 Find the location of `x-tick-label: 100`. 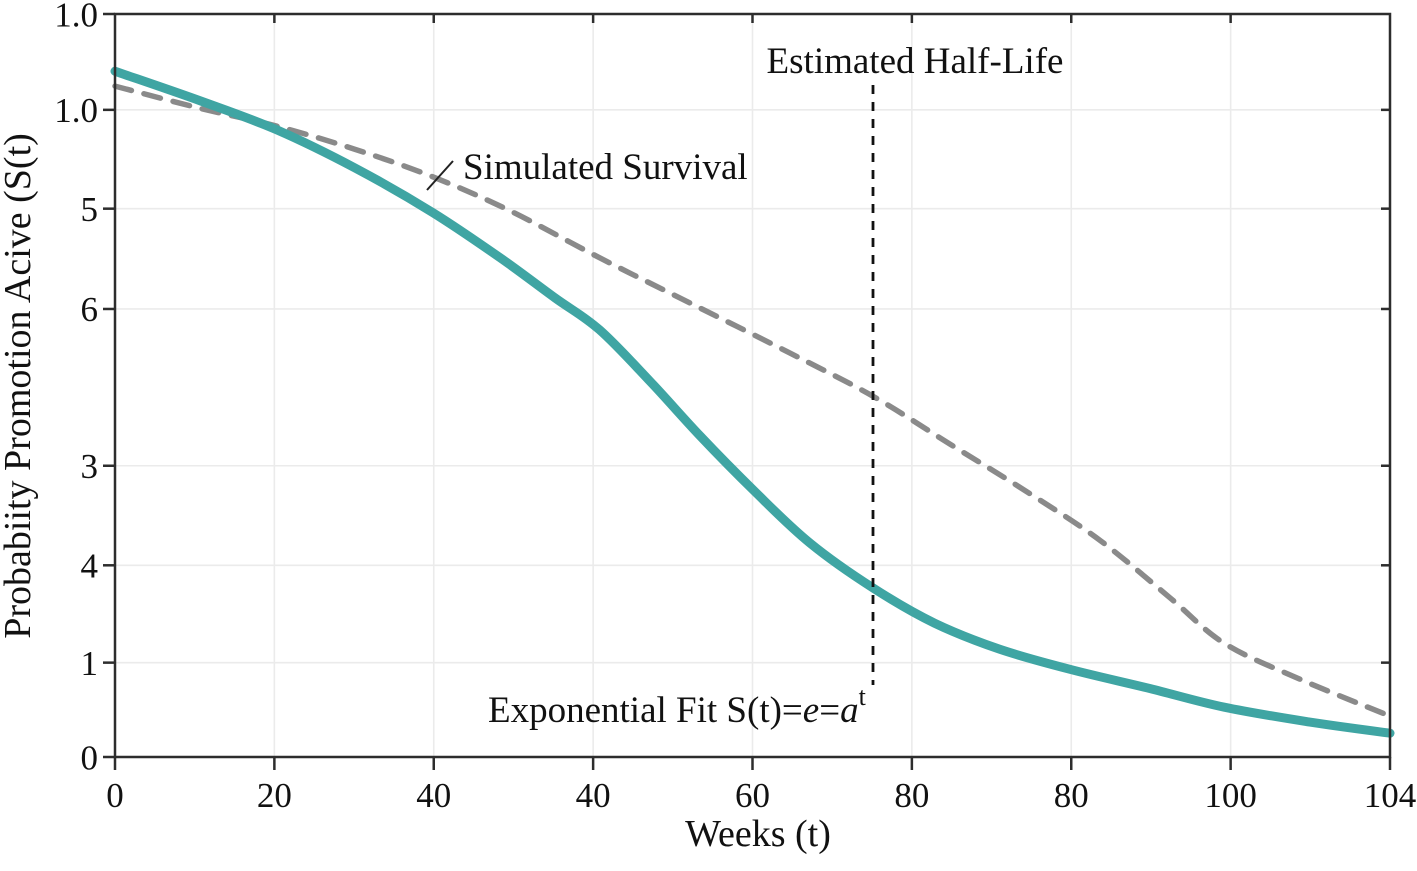

x-tick-label: 100 is located at coordinates (1230, 795).